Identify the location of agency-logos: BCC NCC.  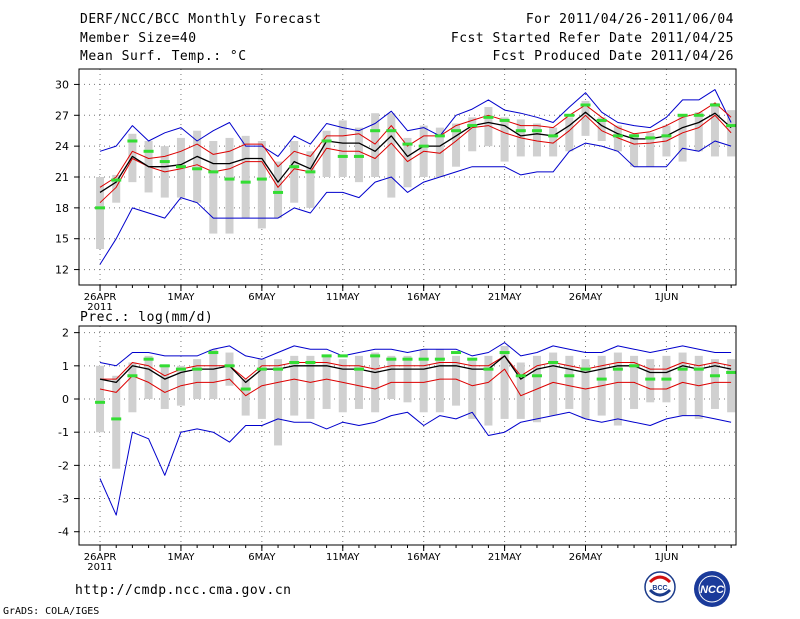
(687, 589).